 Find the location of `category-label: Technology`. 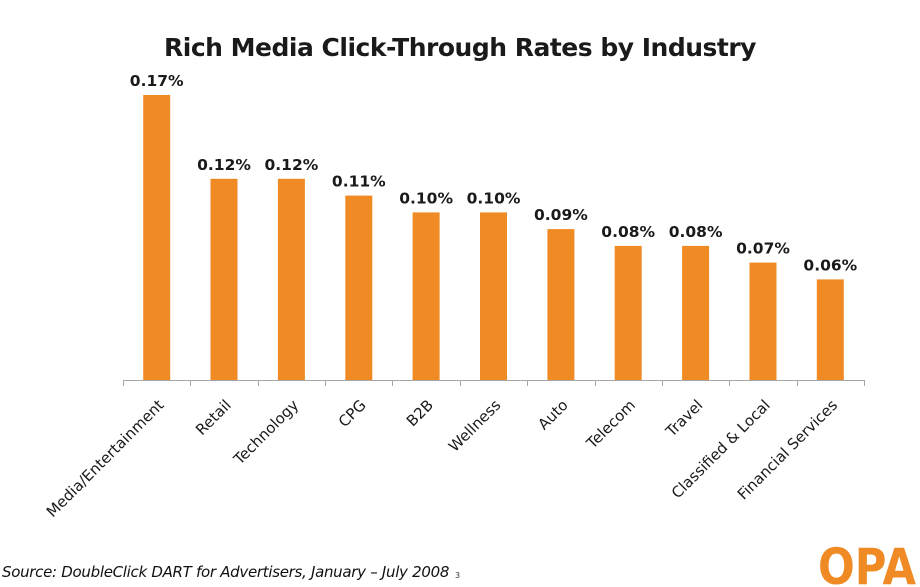

category-label: Technology is located at coordinates (265, 432).